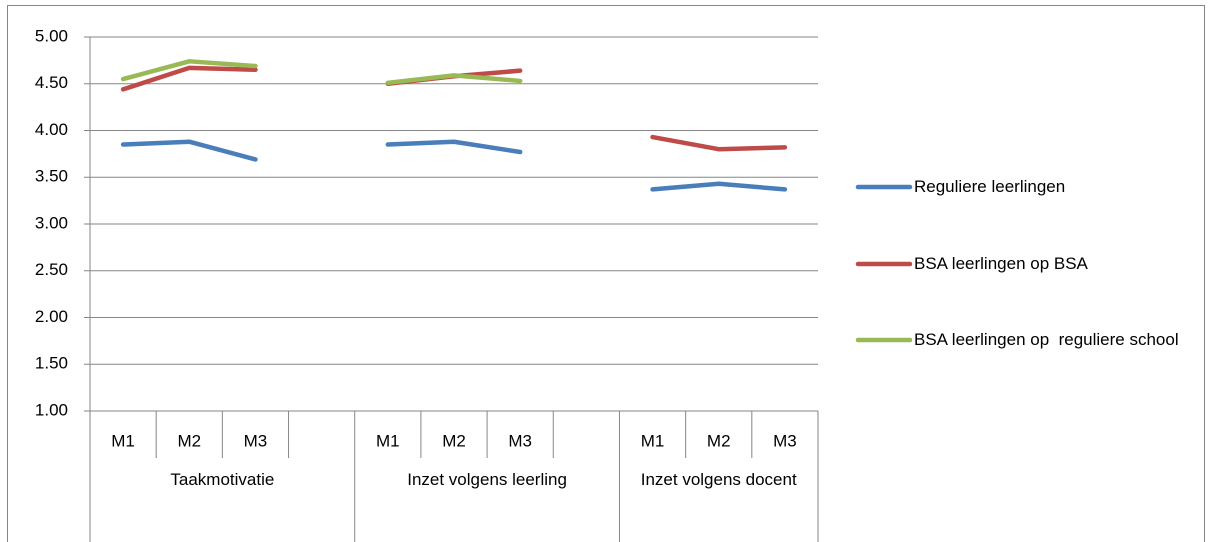 The width and height of the screenshot is (1210, 542). Describe the element at coordinates (1001, 263) in the screenshot. I see `legend-label: BSA leerlingen op BSA` at that location.